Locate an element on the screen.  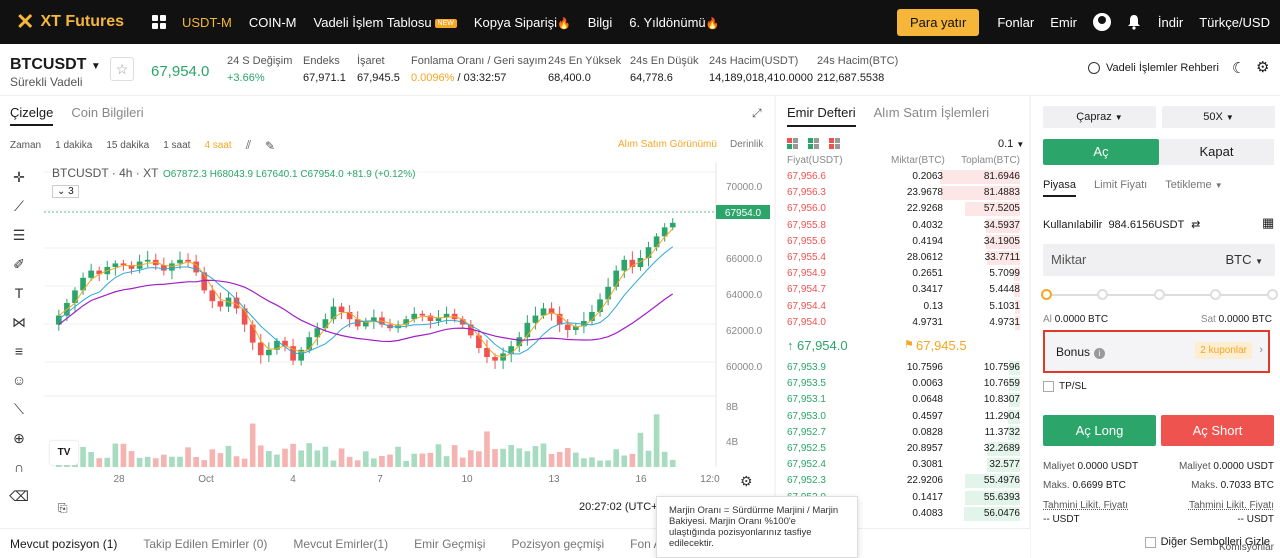
ruler-icon: ⟍ is located at coordinates (19, 409).